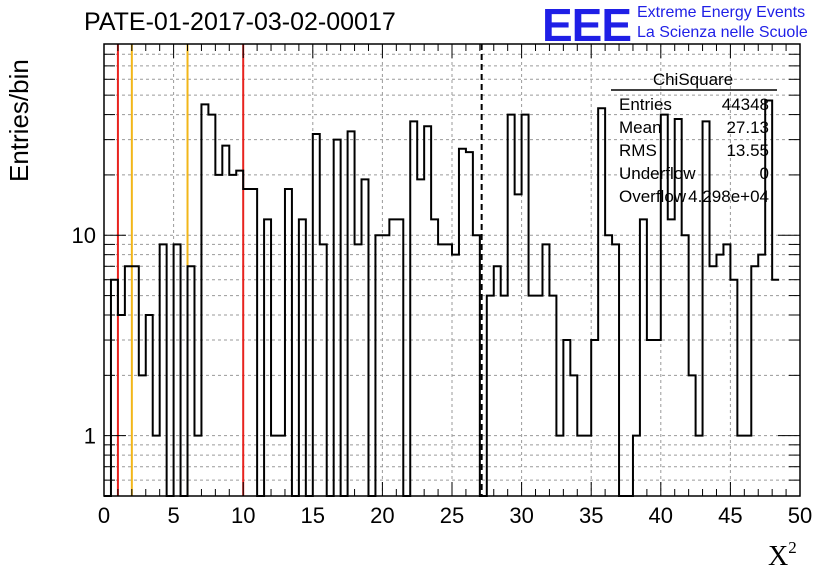 This screenshot has height=573, width=836. What do you see at coordinates (657, 173) in the screenshot?
I see `stats-underflow-label: Underflow` at bounding box center [657, 173].